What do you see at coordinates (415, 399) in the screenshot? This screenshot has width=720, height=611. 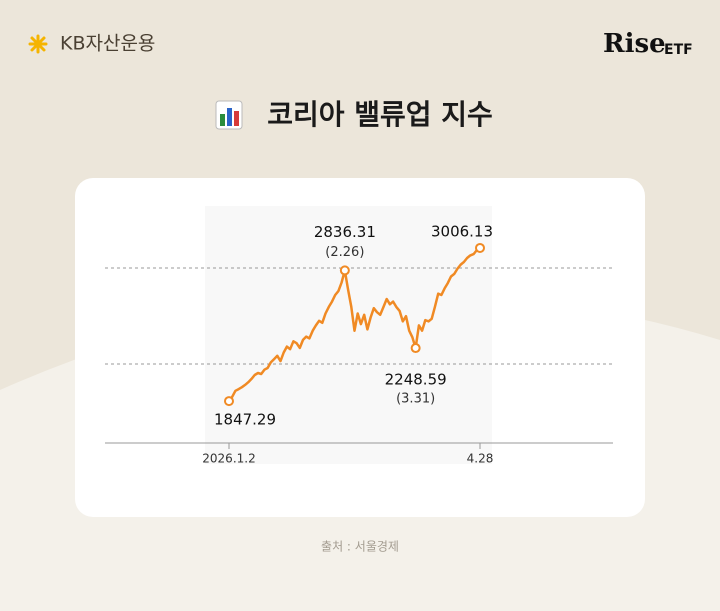 I see `value-note: (3.31)` at bounding box center [415, 399].